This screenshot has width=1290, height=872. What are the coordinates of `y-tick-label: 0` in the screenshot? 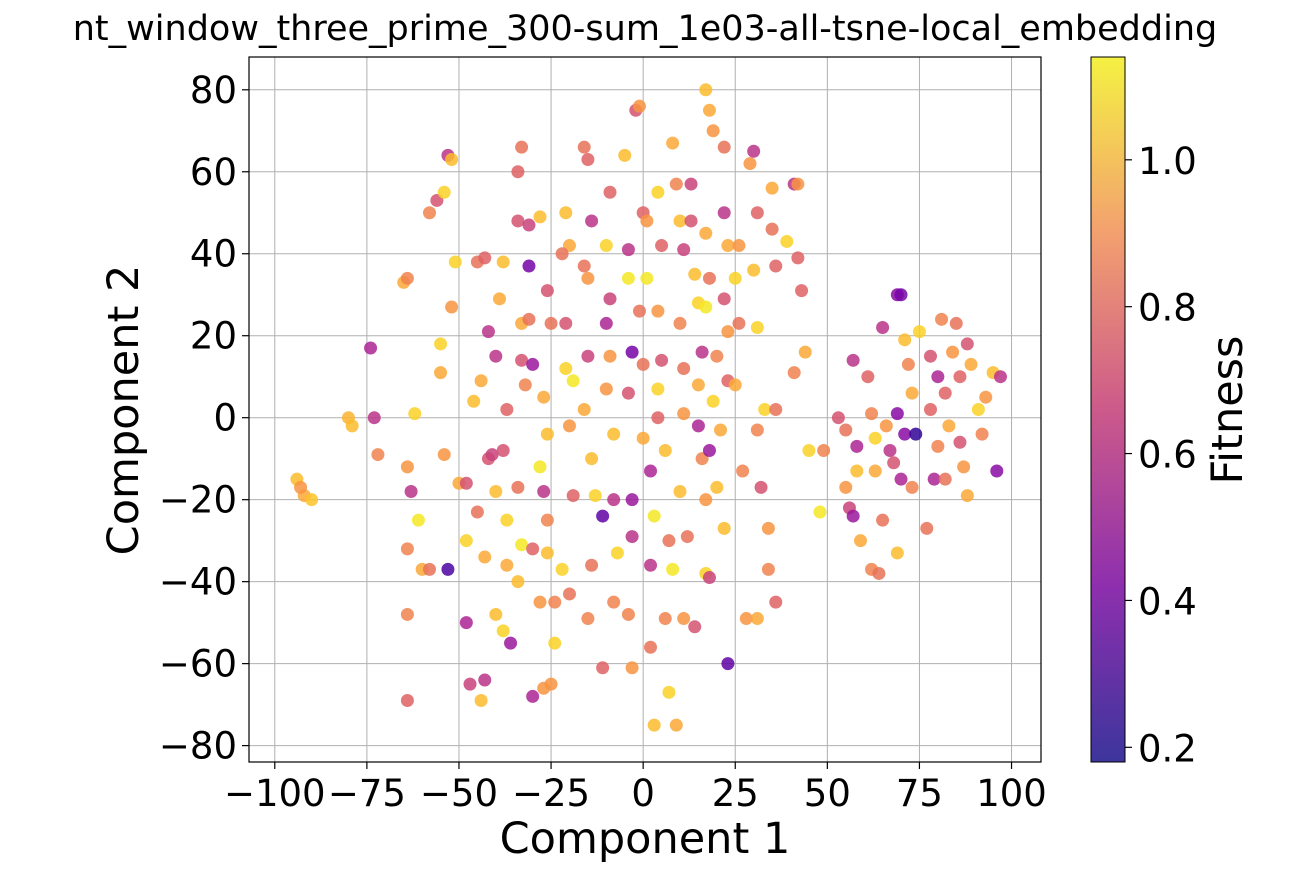 It's located at (225, 418).